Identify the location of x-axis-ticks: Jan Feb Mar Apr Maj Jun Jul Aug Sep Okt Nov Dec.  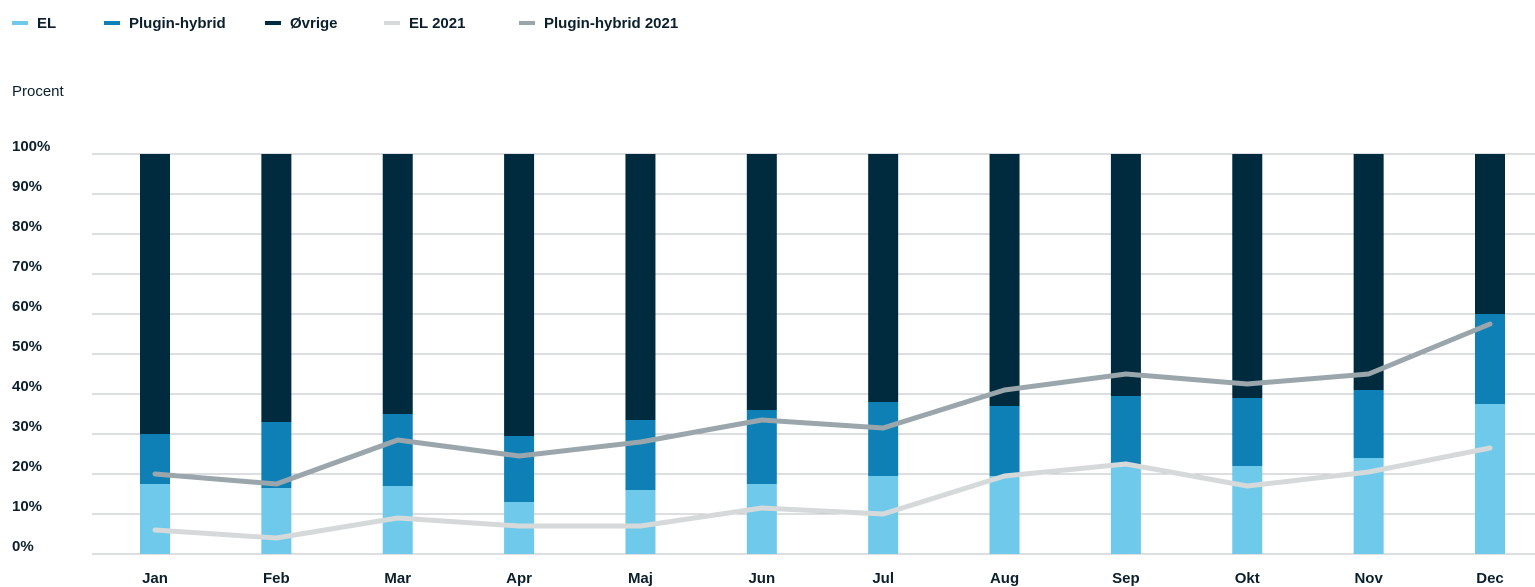
(823, 578).